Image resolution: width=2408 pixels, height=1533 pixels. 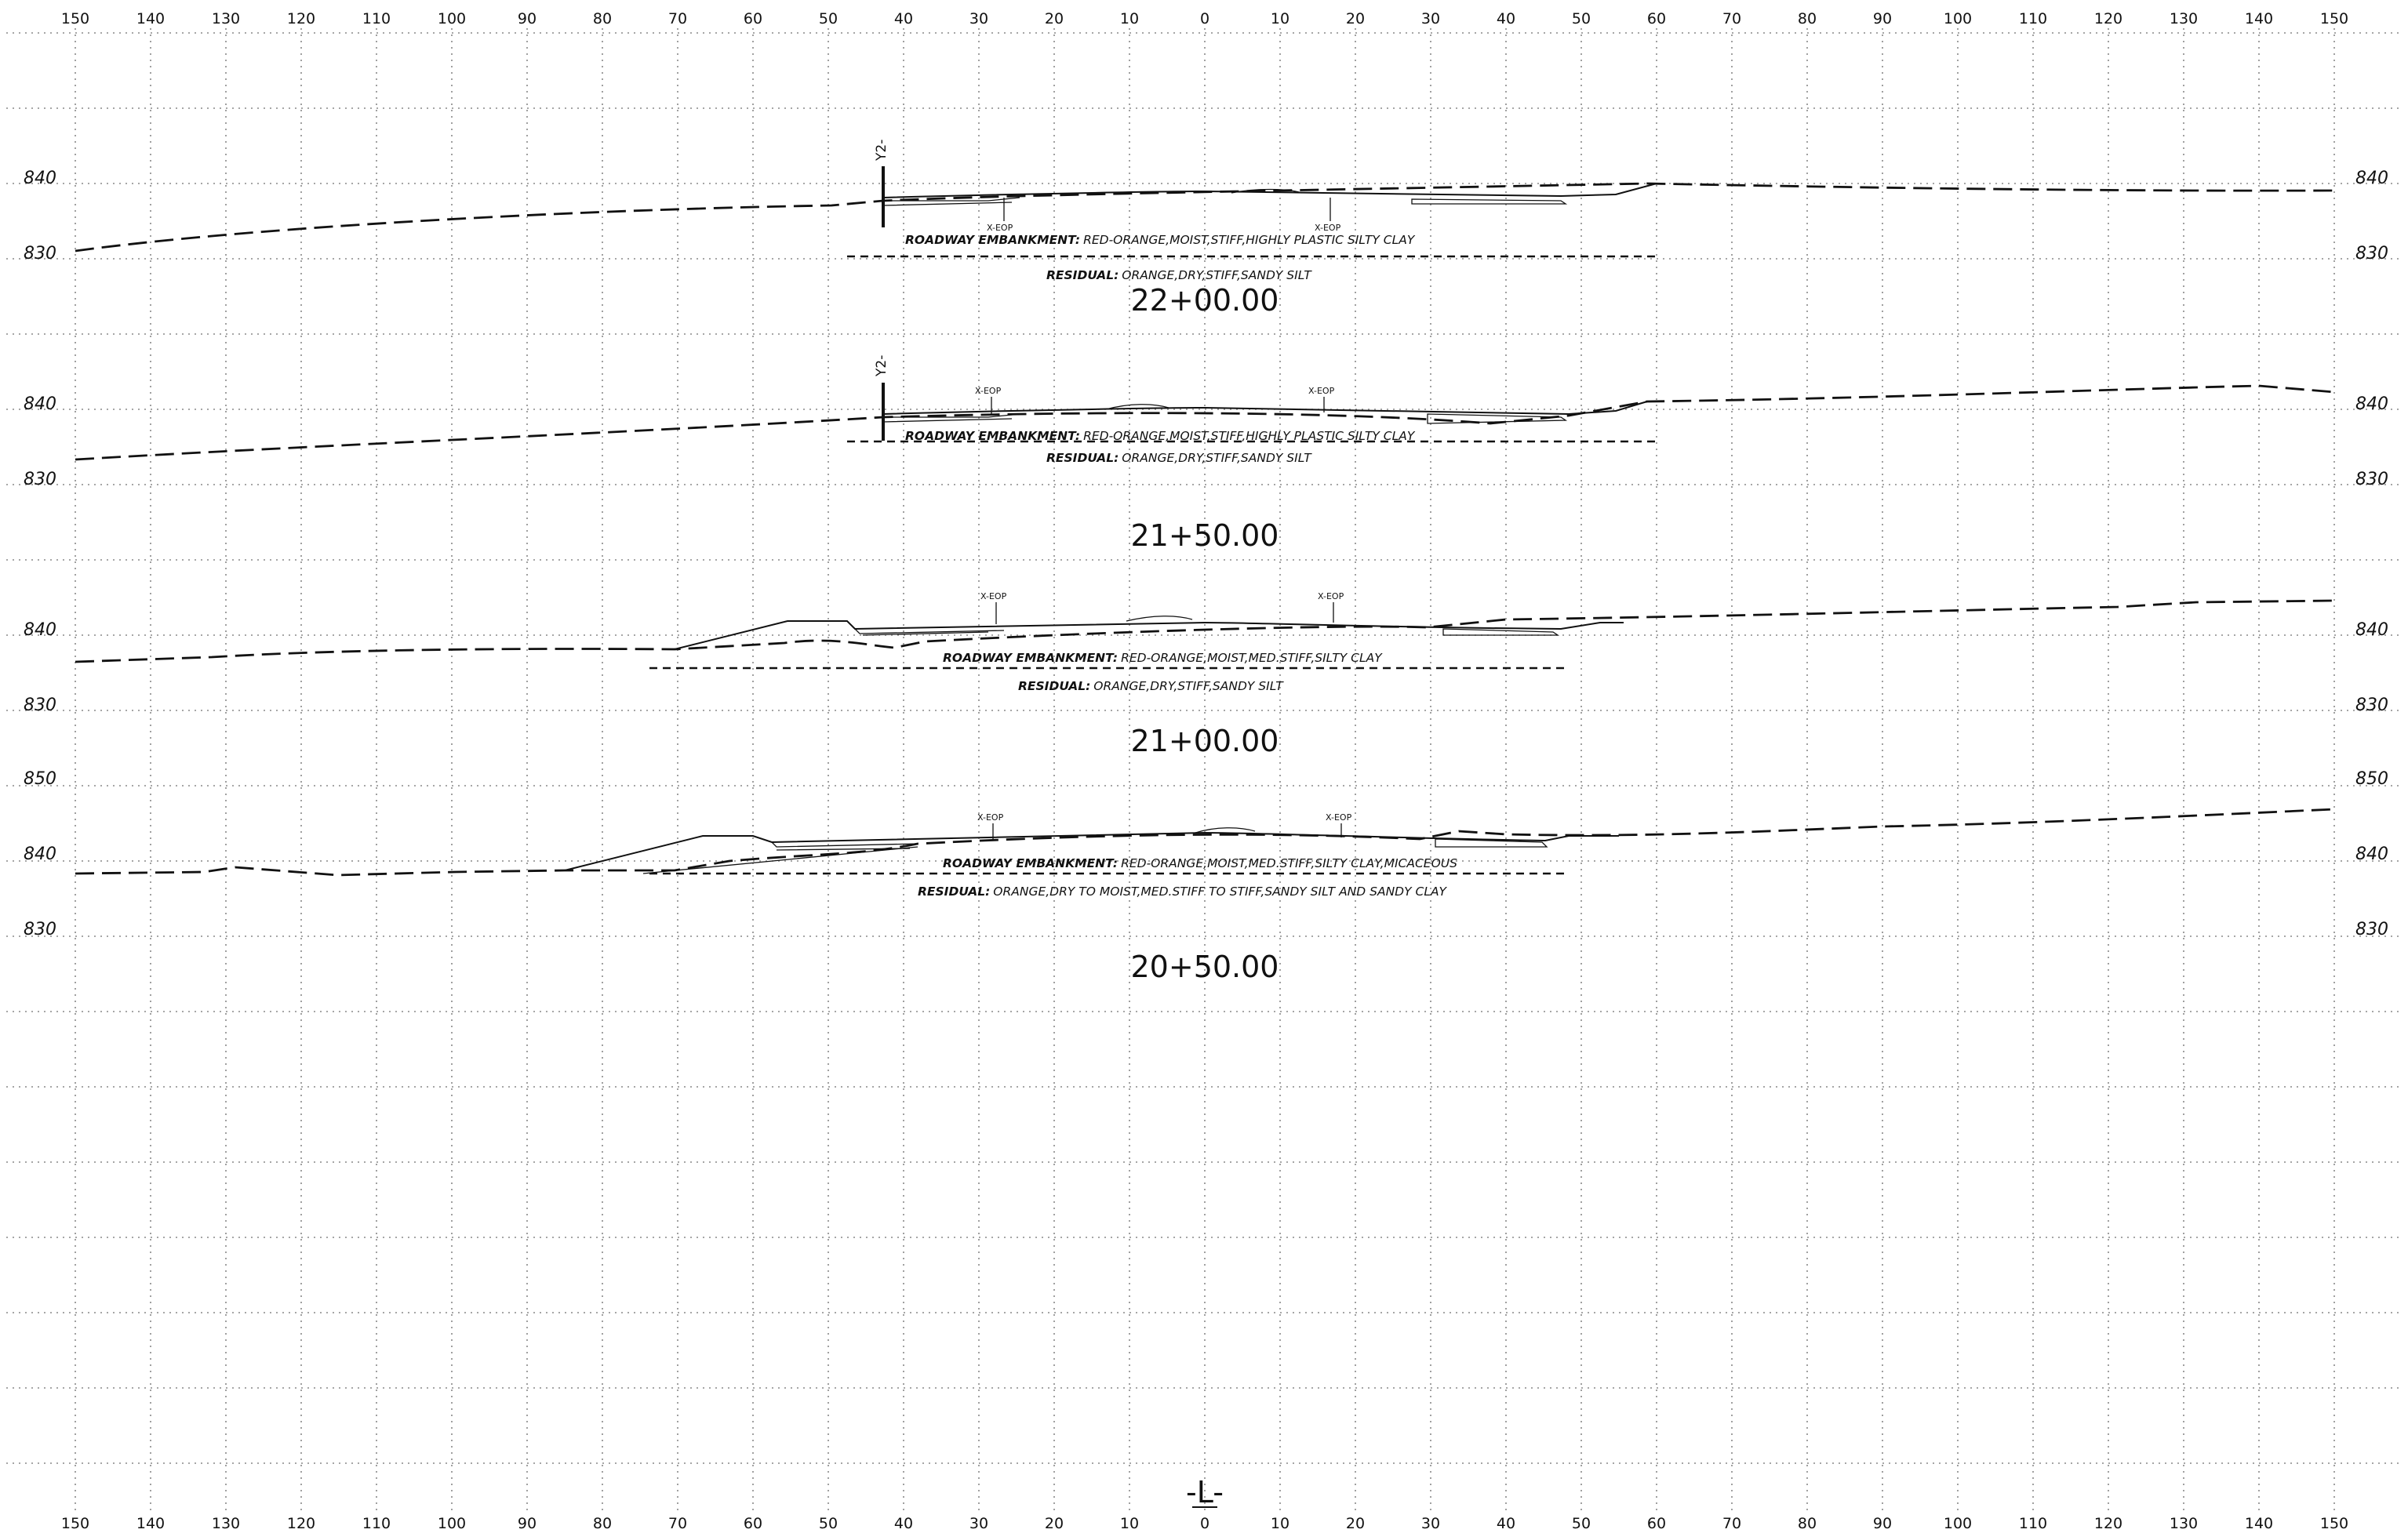 I want to click on station-label: 21+50.00, so click(x=1205, y=536).